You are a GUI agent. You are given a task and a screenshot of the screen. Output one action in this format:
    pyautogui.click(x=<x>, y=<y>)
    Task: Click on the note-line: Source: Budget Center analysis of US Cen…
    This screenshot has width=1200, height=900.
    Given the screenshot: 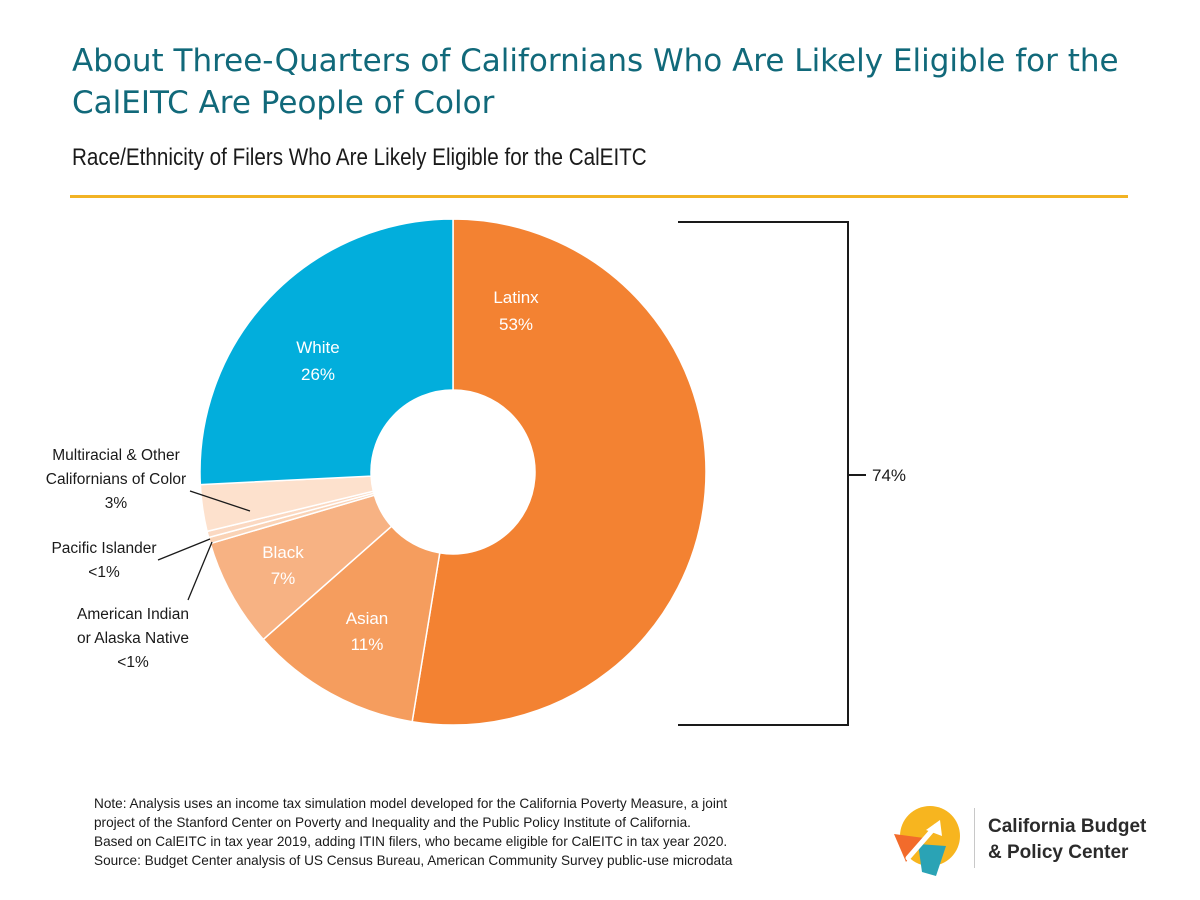 What is the action you would take?
    pyautogui.click(x=413, y=860)
    